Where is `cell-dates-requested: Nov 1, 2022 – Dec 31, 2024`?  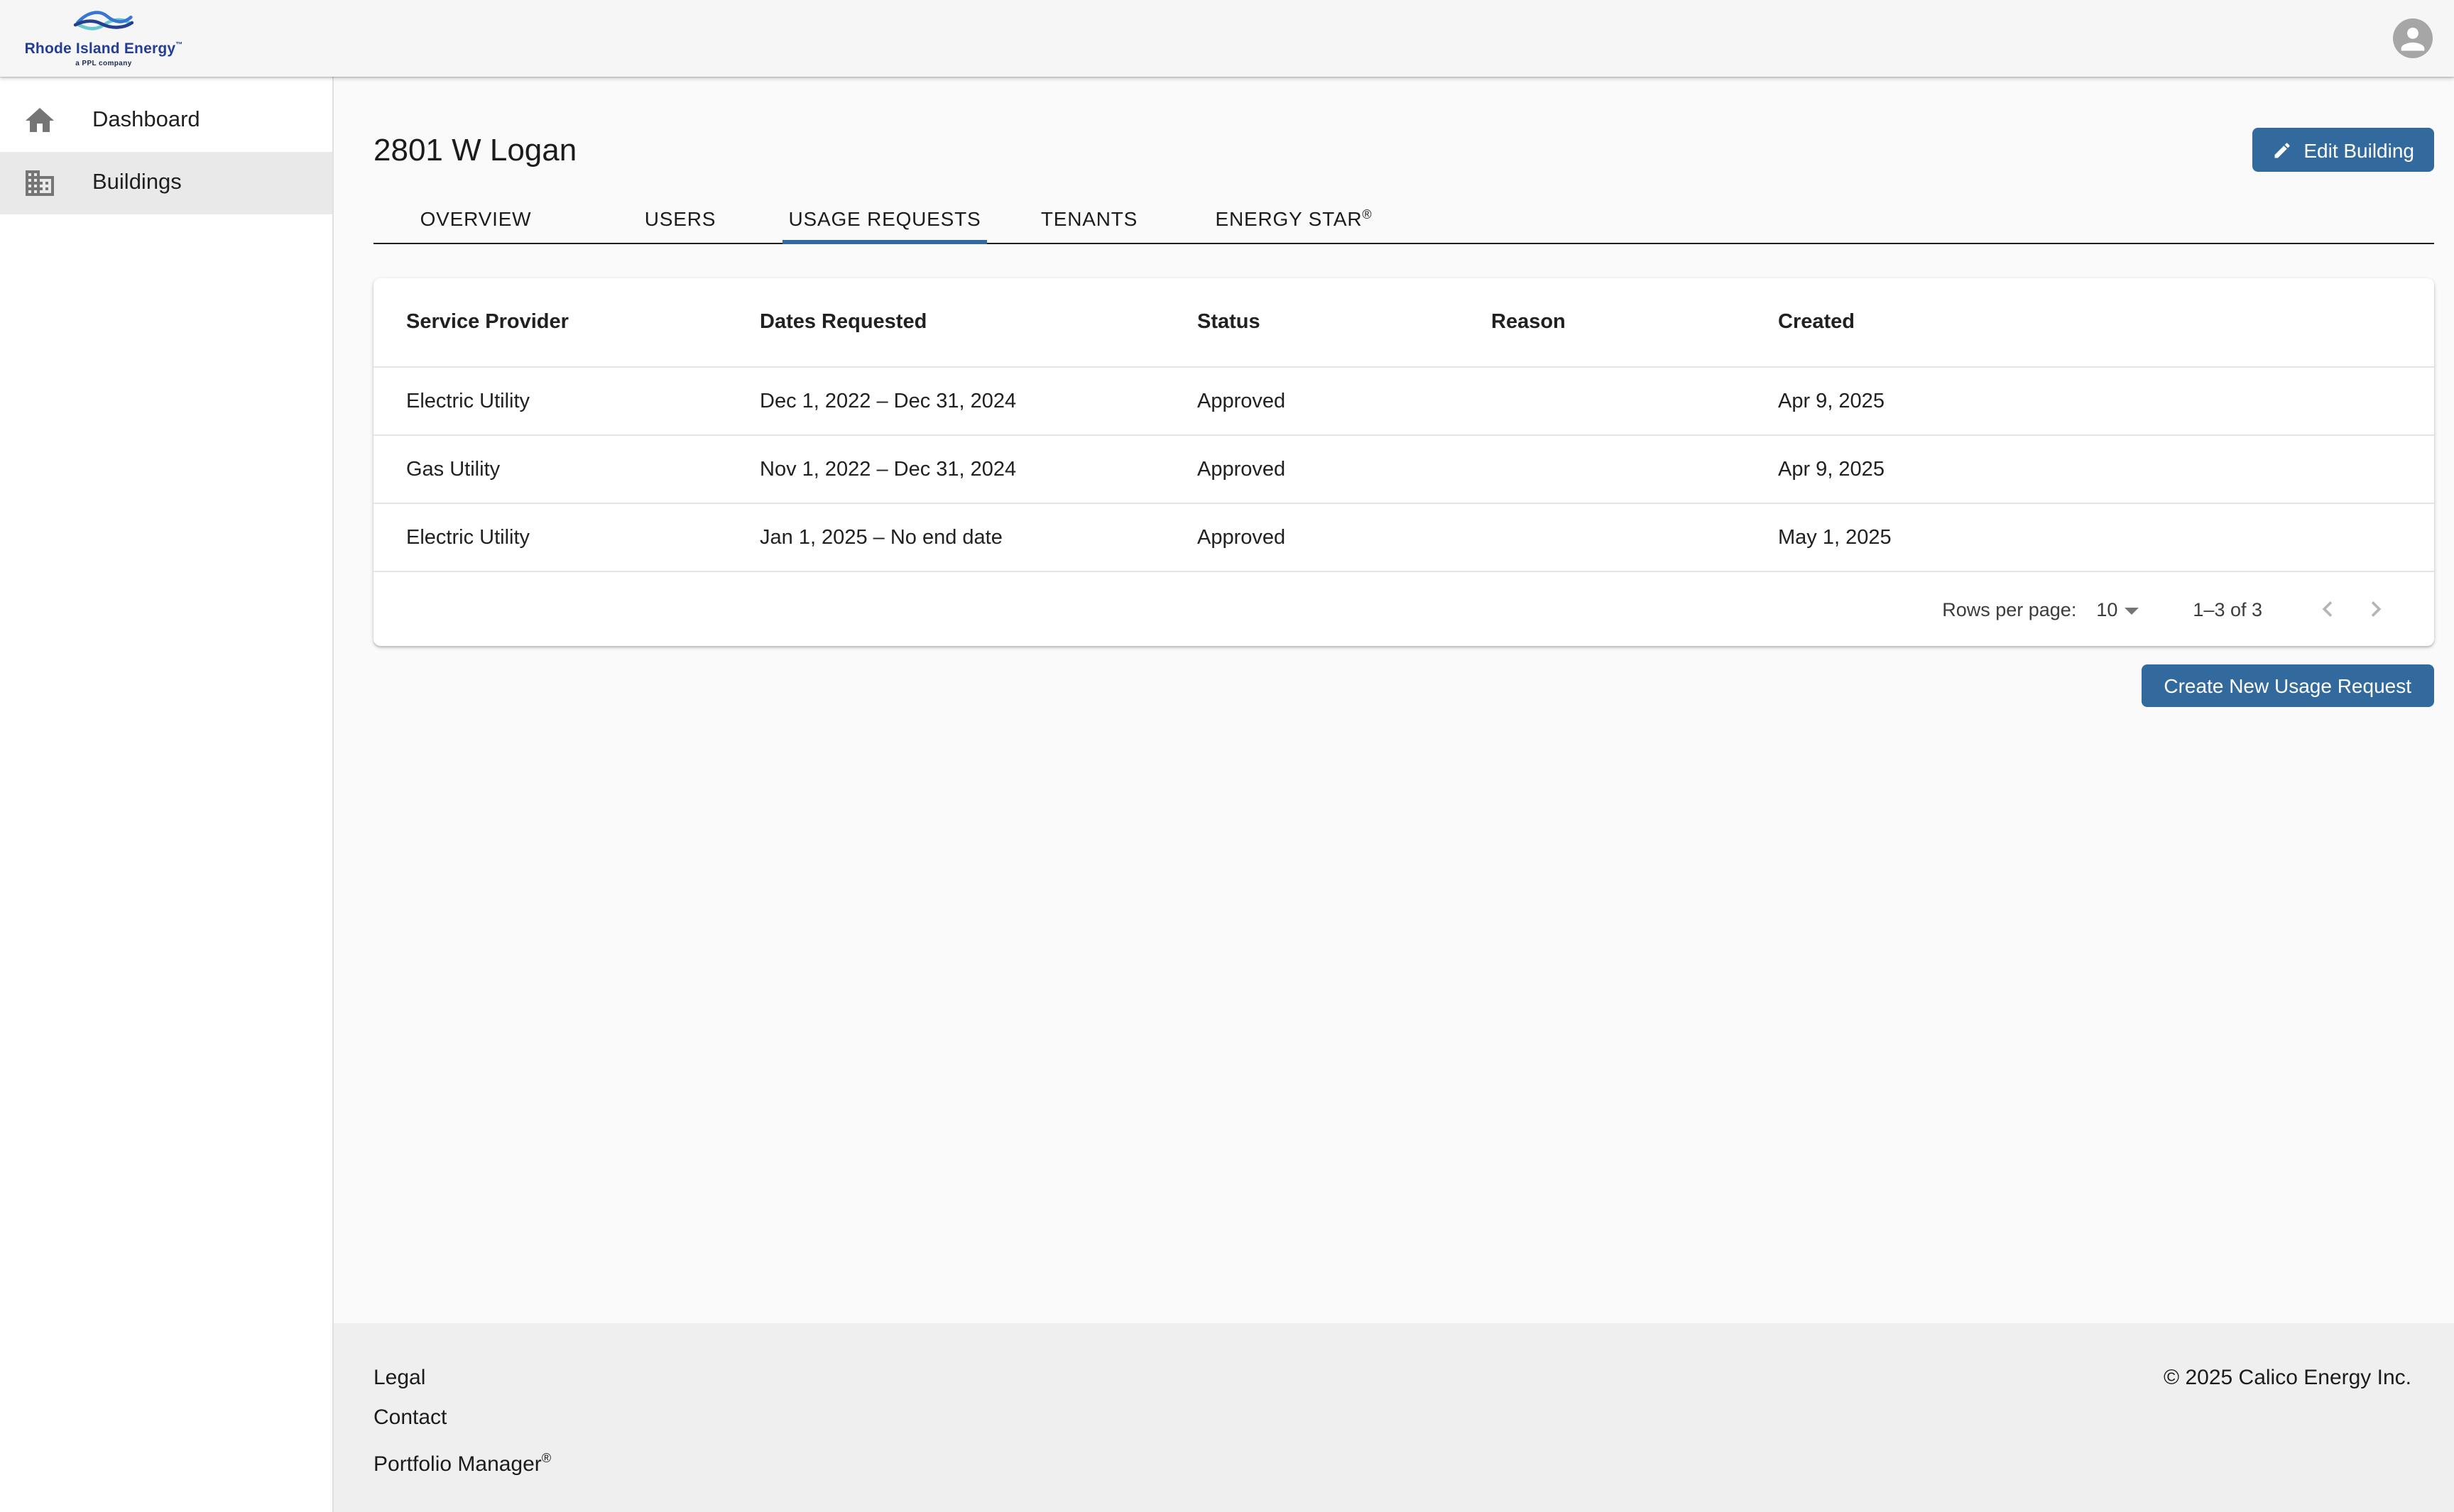 cell-dates-requested: Nov 1, 2022 – Dec 31, 2024 is located at coordinates (946, 470).